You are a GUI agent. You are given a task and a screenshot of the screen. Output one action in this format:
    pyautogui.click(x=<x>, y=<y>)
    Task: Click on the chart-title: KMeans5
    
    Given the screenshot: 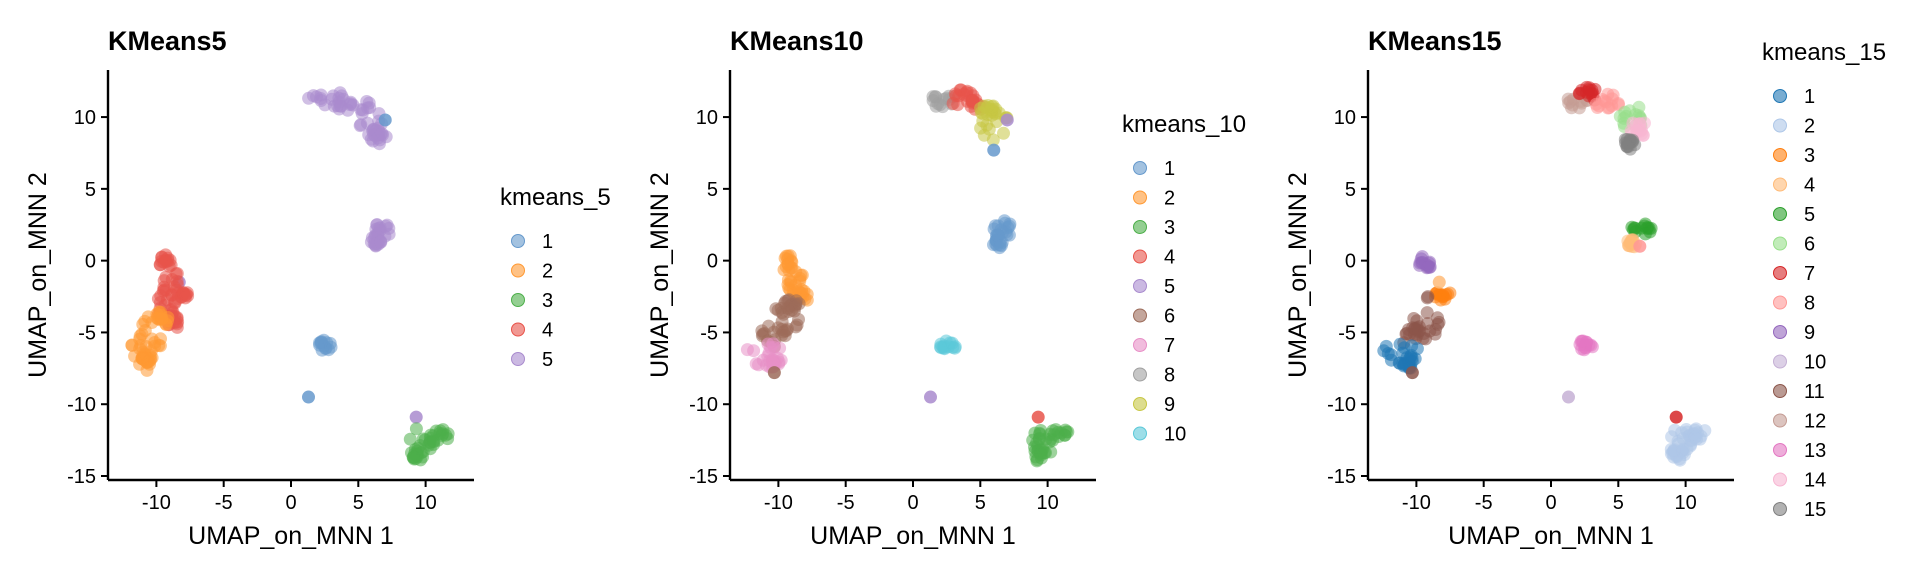 What is the action you would take?
    pyautogui.click(x=167, y=41)
    